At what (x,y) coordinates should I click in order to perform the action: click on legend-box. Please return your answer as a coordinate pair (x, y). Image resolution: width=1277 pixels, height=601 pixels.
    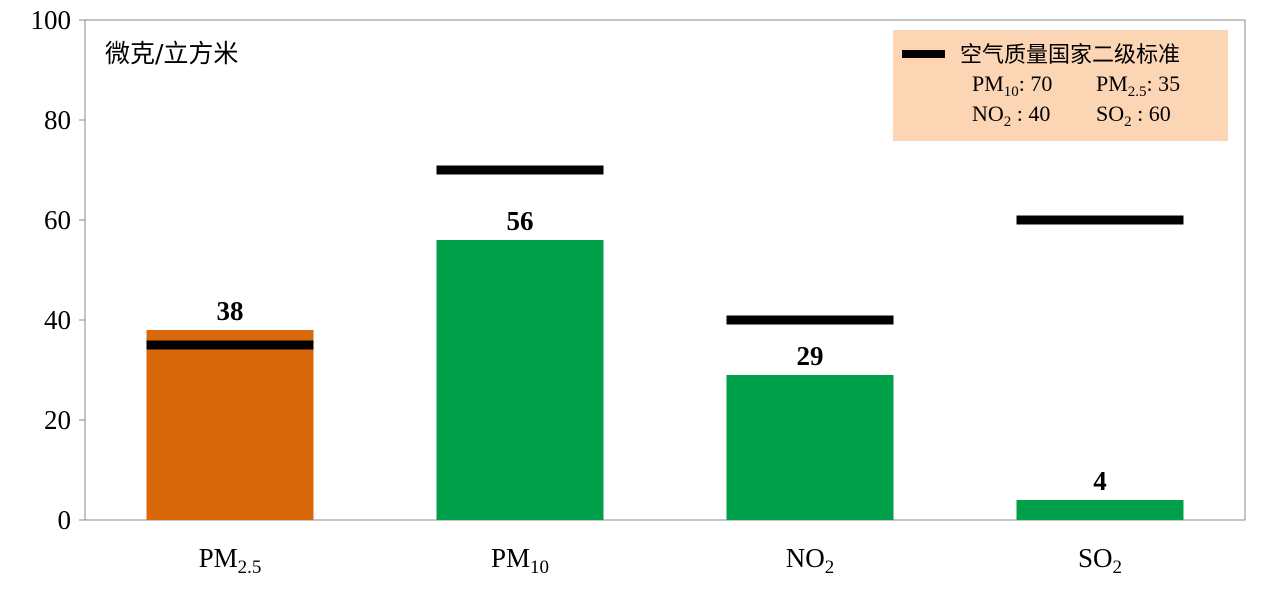
    Looking at the image, I should click on (1060, 85).